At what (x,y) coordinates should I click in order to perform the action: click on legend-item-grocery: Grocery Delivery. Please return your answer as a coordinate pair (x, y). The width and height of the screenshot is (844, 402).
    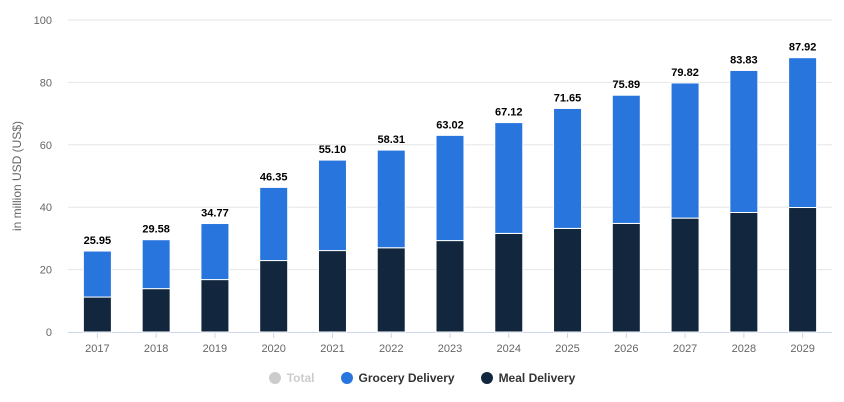
    Looking at the image, I should click on (397, 378).